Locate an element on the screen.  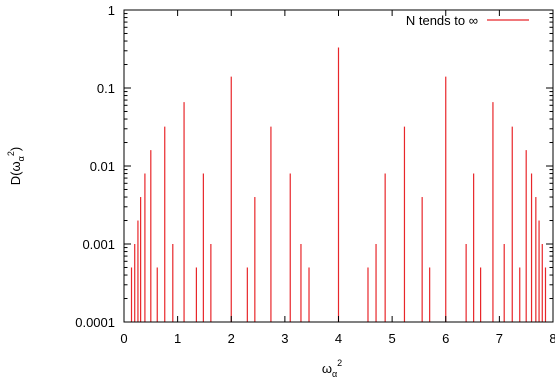
x-tick-label: 8 is located at coordinates (552, 338).